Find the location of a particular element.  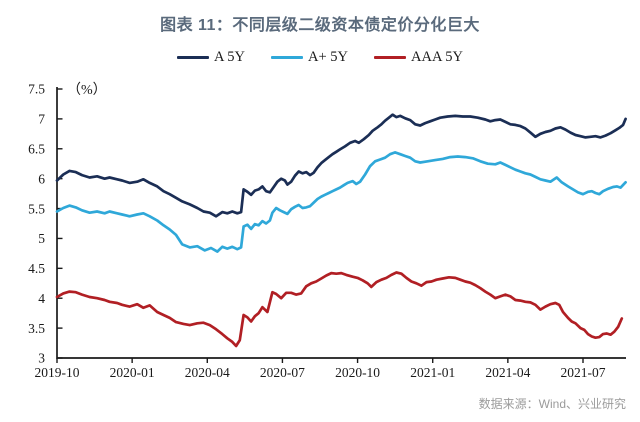

x-axis-label: 2021-01 is located at coordinates (432, 372).